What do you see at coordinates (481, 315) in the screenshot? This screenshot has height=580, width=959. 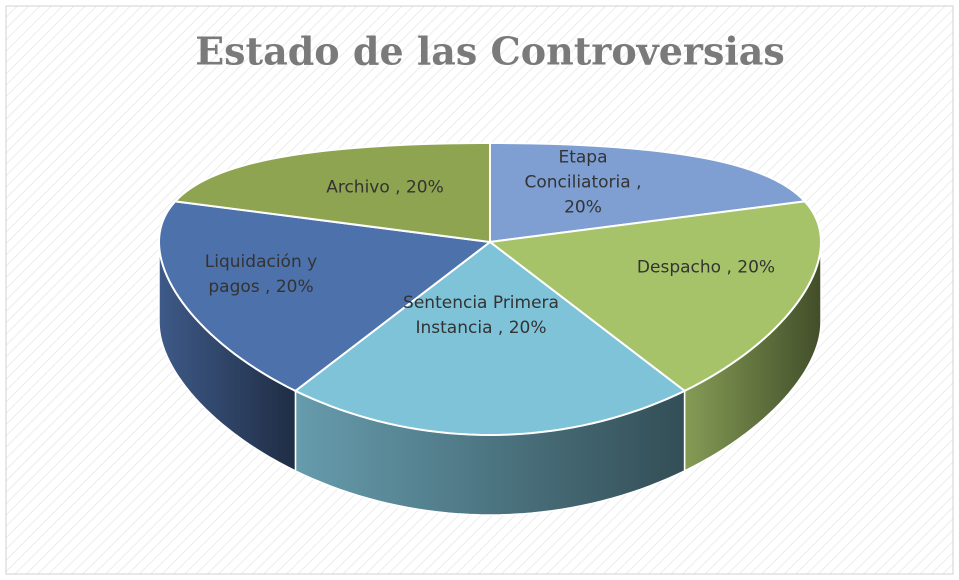 I see `data-label: Sentencia Primera Instancia , 20%` at bounding box center [481, 315].